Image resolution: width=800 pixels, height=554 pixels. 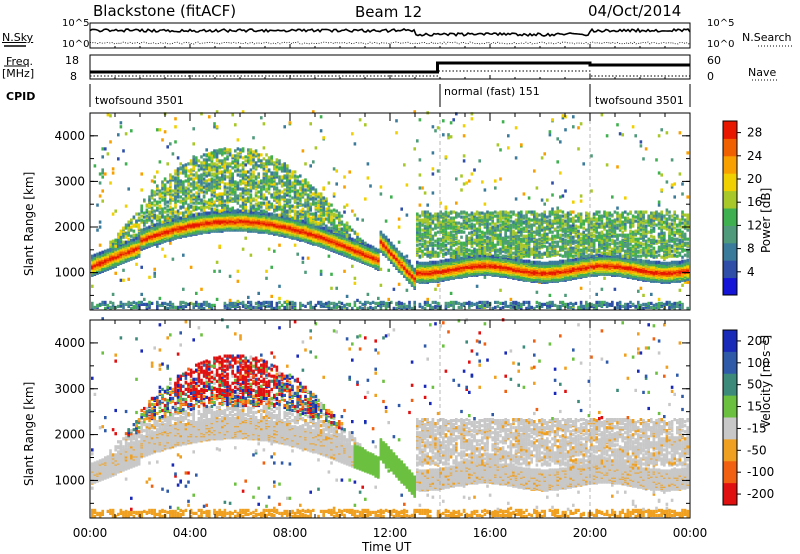 I want to click on cpid-label: CPID, so click(x=21, y=96).